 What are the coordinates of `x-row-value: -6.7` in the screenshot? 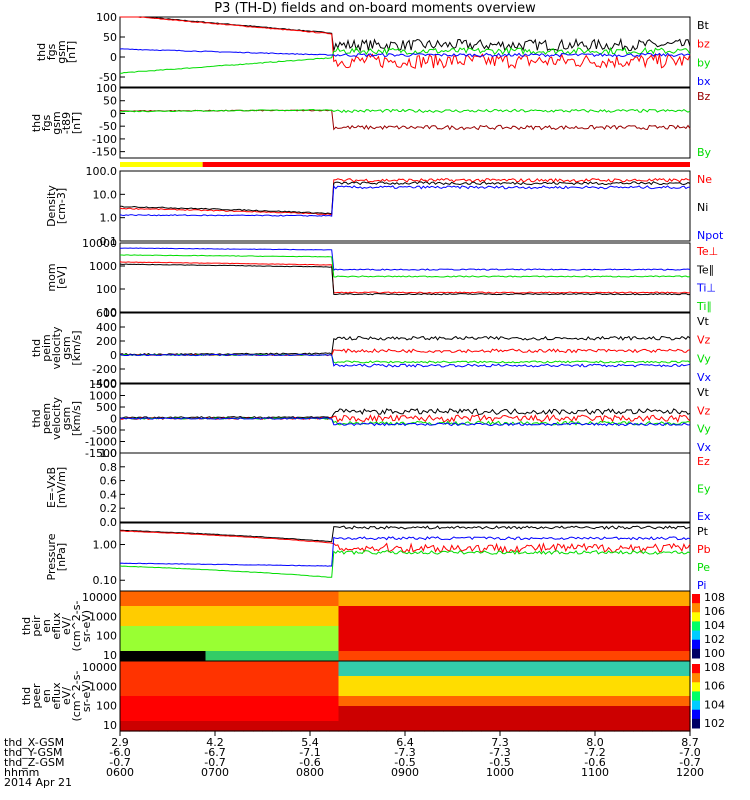 It's located at (214, 752).